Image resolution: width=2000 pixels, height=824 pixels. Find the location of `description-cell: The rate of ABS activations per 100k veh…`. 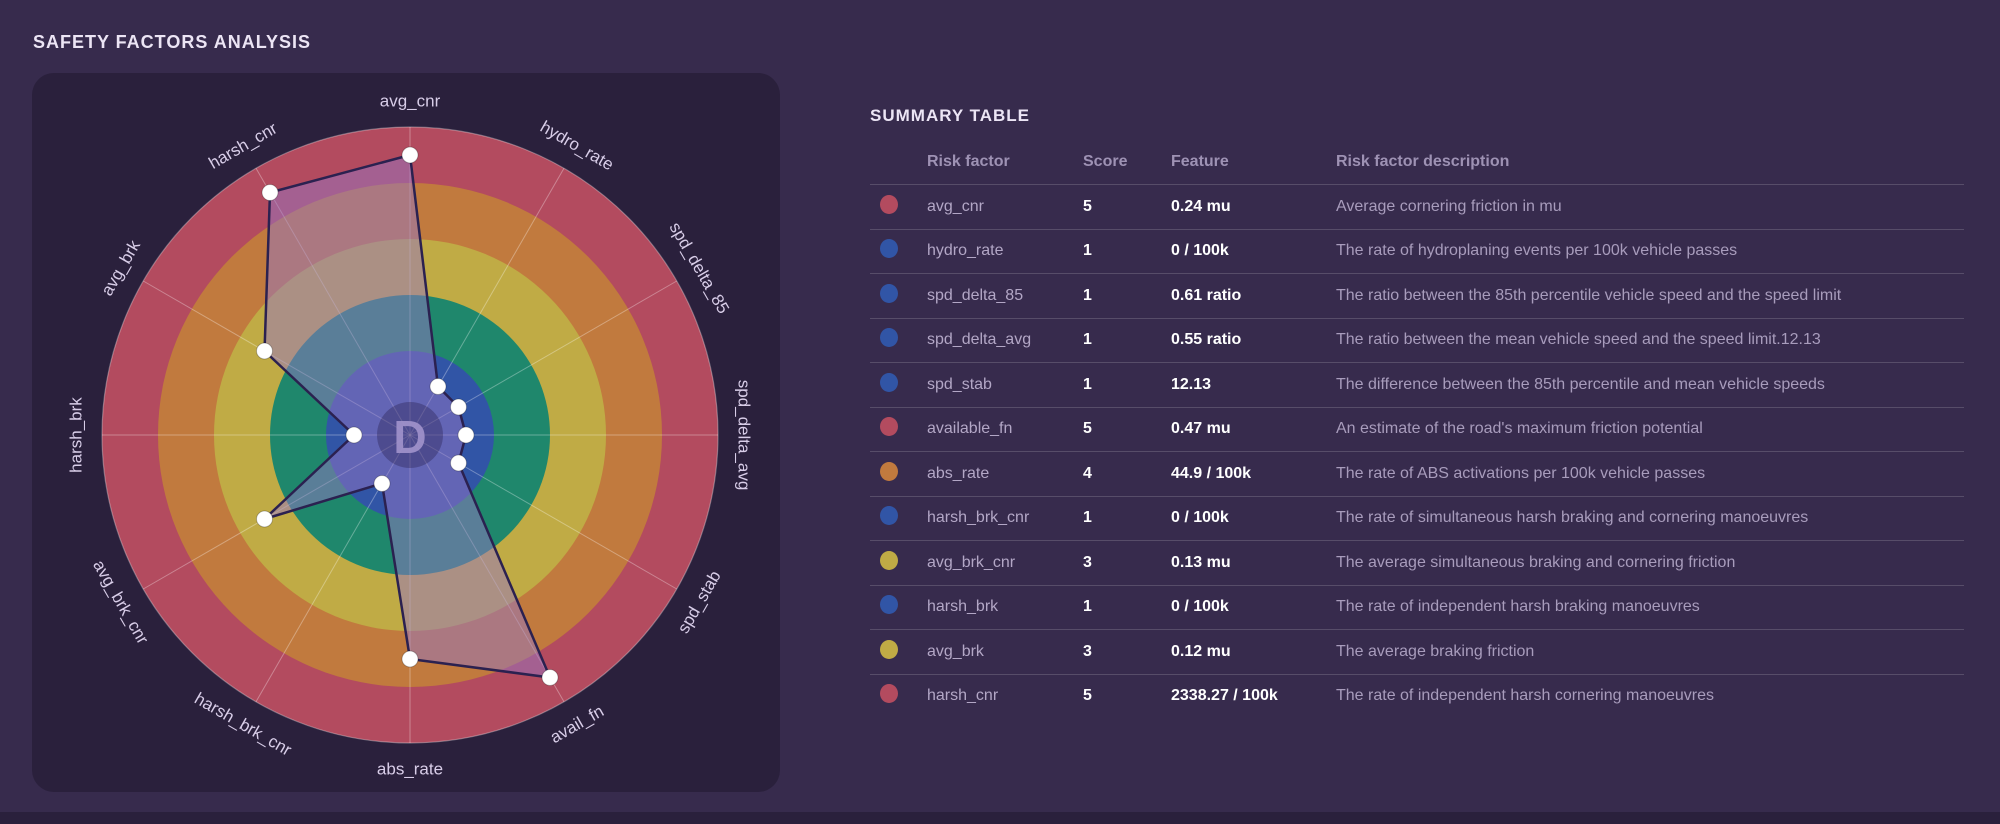

description-cell: The rate of ABS activations per 100k veh… is located at coordinates (1521, 473).